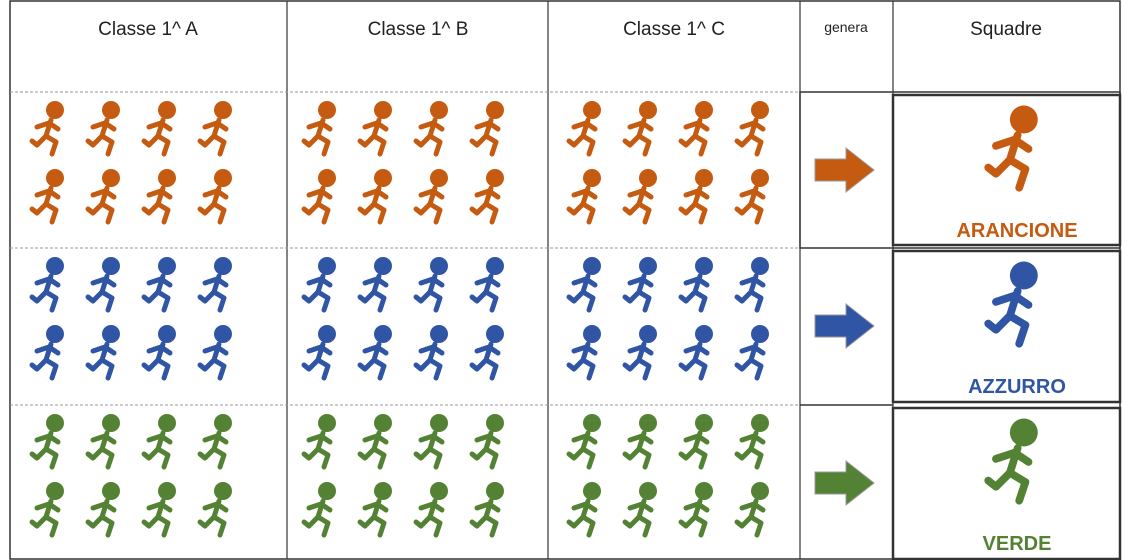  I want to click on column-header: Classe 1^ C, so click(674, 29).